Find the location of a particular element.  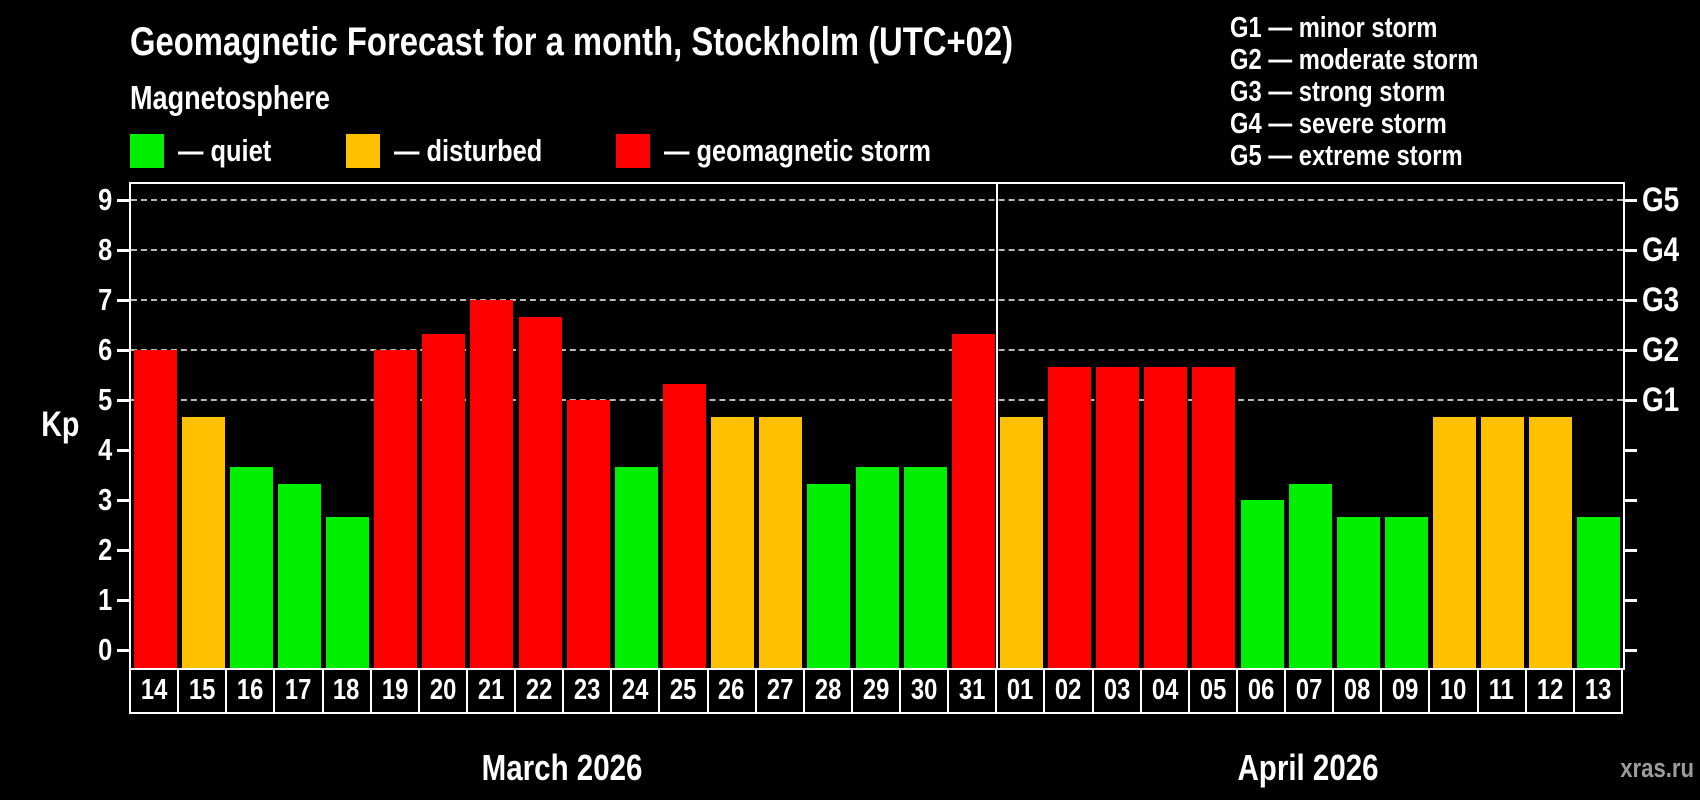

day-label-text: 20 is located at coordinates (443, 690).